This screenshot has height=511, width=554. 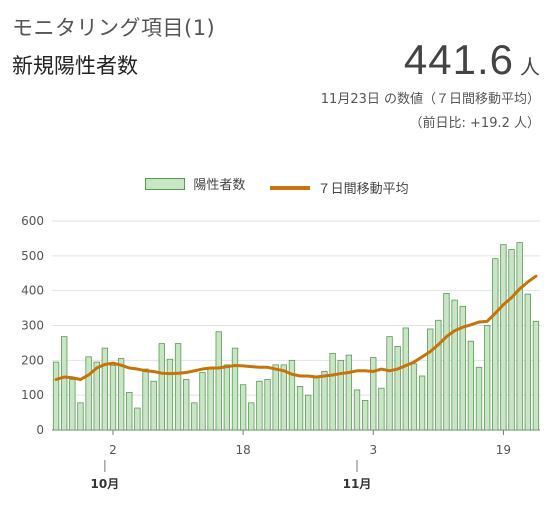 What do you see at coordinates (458, 59) in the screenshot?
I see `metric-number: 441.6` at bounding box center [458, 59].